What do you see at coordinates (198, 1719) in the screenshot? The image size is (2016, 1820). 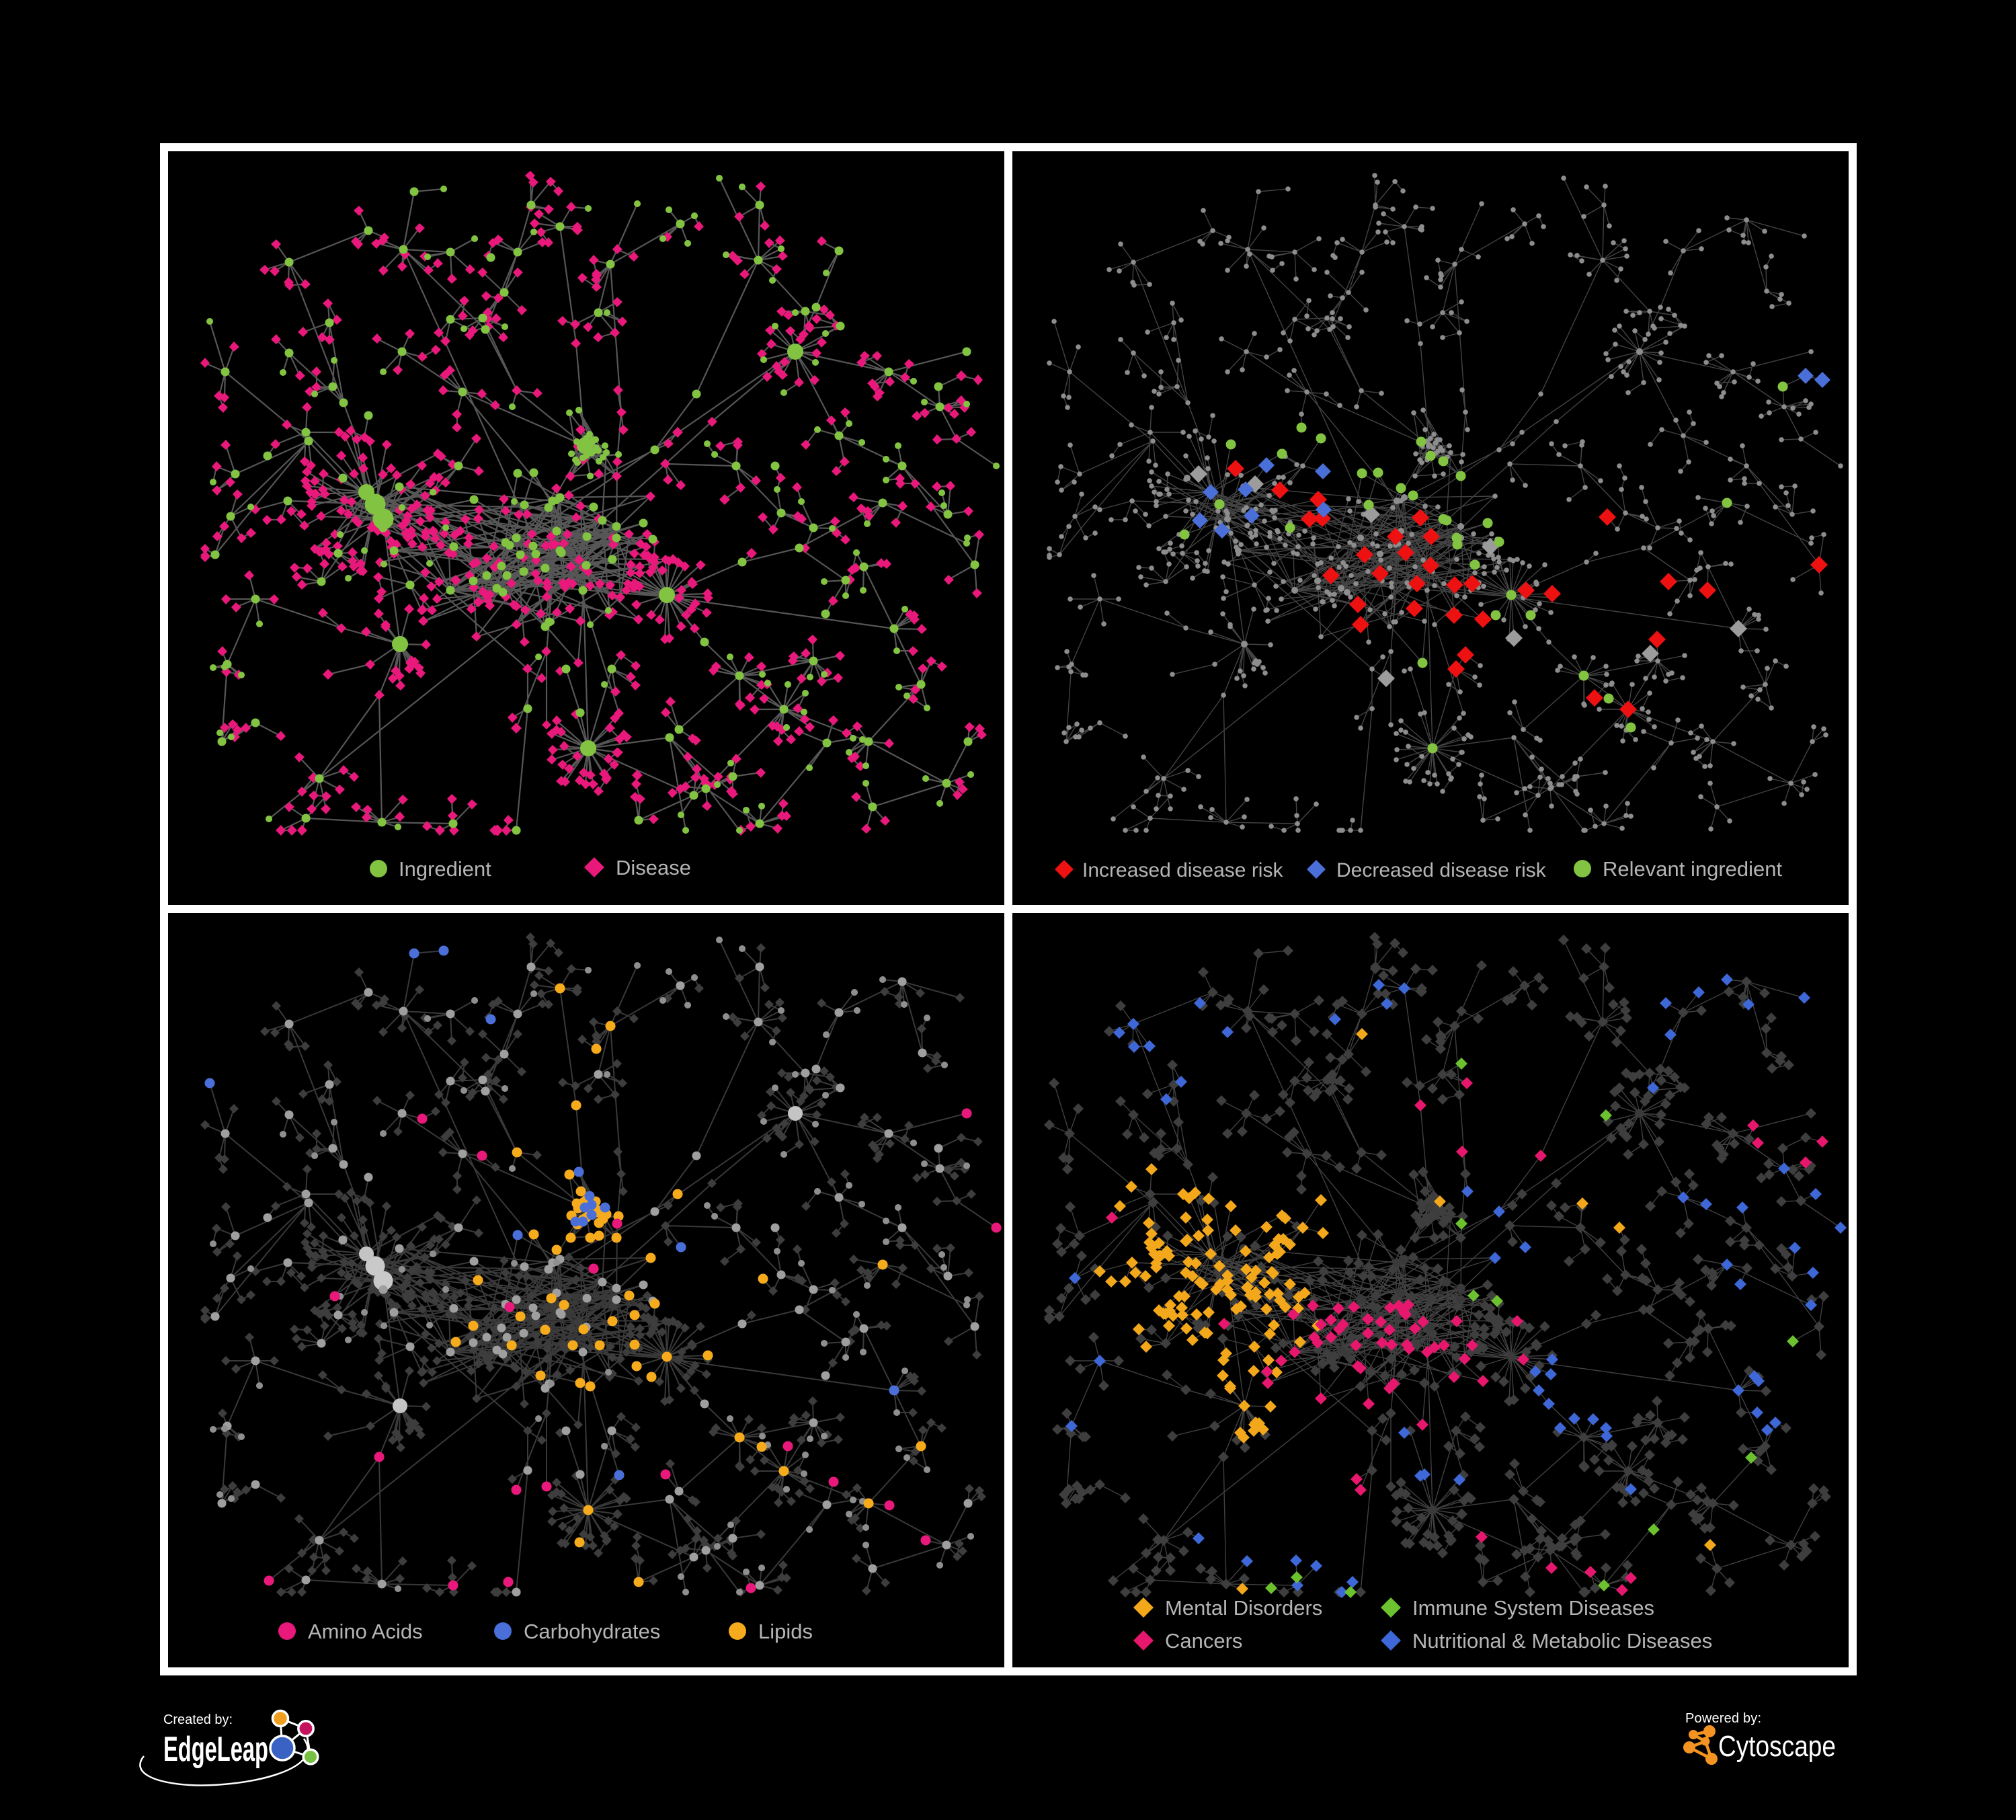 I see `svg-text: Created by:` at bounding box center [198, 1719].